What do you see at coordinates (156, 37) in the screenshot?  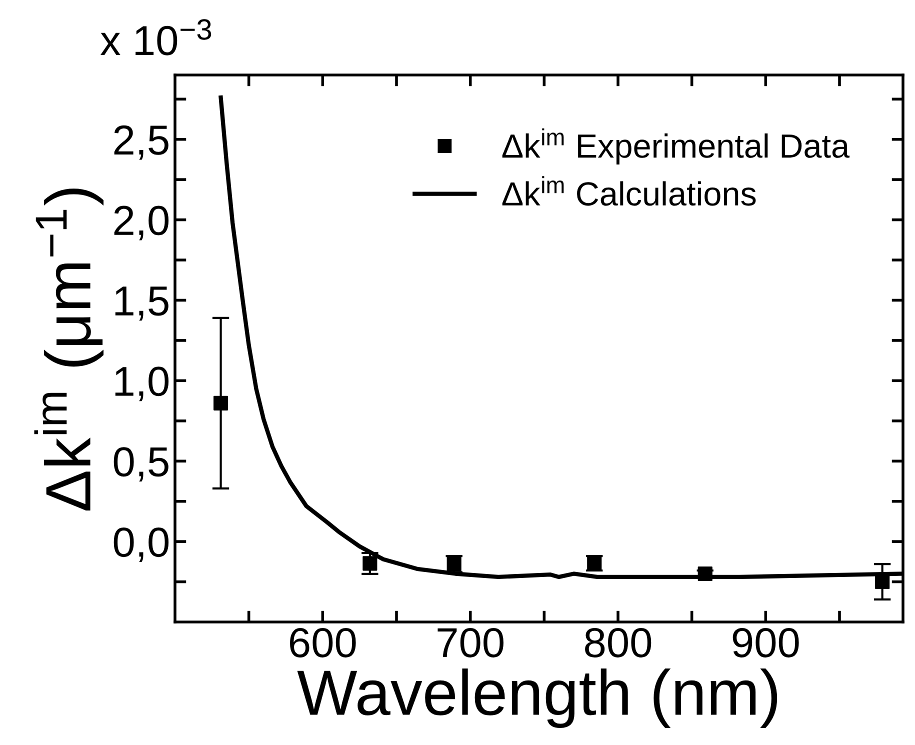 I see `text: x 10$^{−3}$` at bounding box center [156, 37].